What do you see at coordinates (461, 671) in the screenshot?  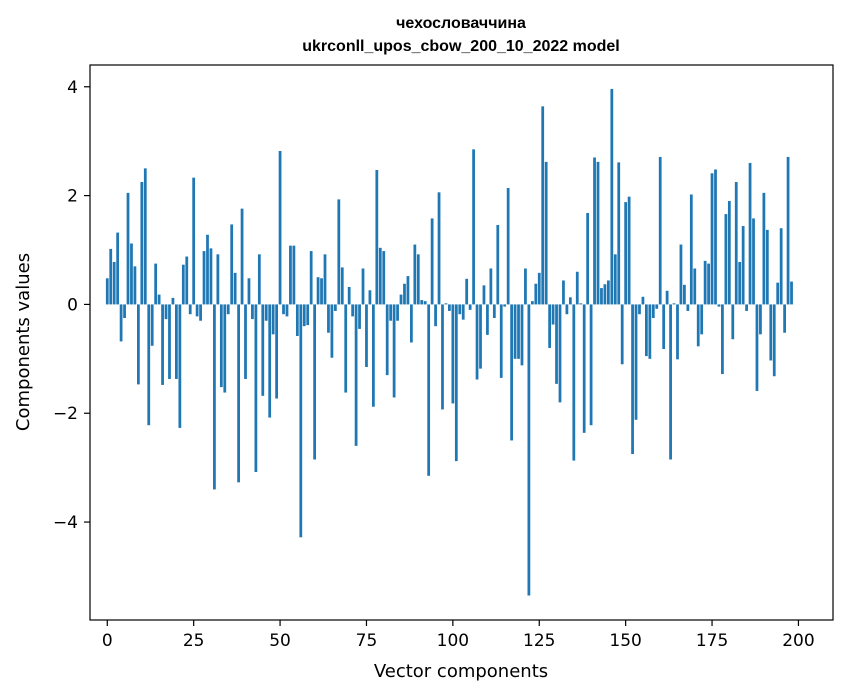 I see `x-axis-label: Vector components` at bounding box center [461, 671].